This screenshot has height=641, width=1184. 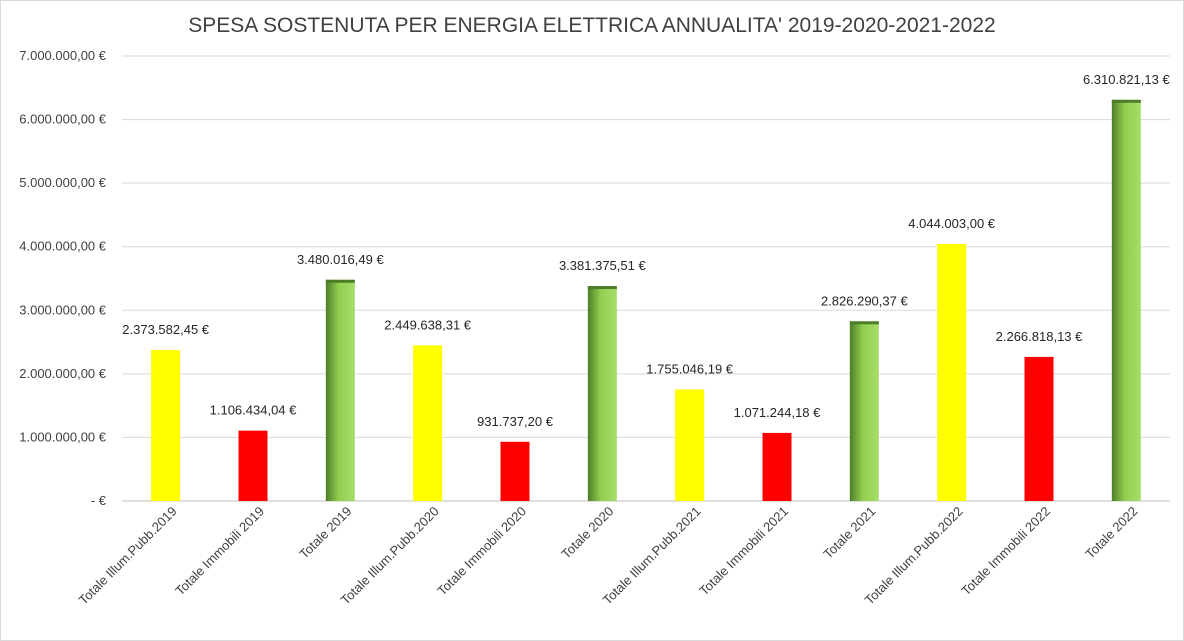 I want to click on data-label: 931.737,20 €, so click(x=515, y=421).